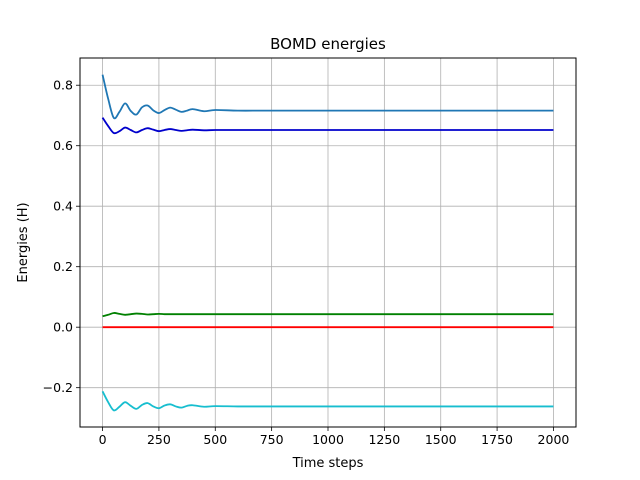  What do you see at coordinates (272, 439) in the screenshot?
I see `x-tick-label: 750` at bounding box center [272, 439].